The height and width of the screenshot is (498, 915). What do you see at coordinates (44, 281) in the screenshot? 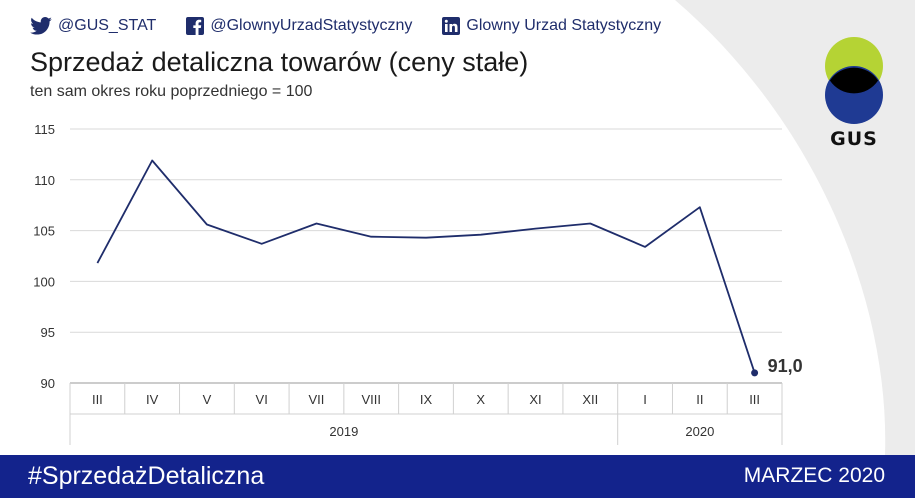
I see `y-tick-label: 100` at bounding box center [44, 281].